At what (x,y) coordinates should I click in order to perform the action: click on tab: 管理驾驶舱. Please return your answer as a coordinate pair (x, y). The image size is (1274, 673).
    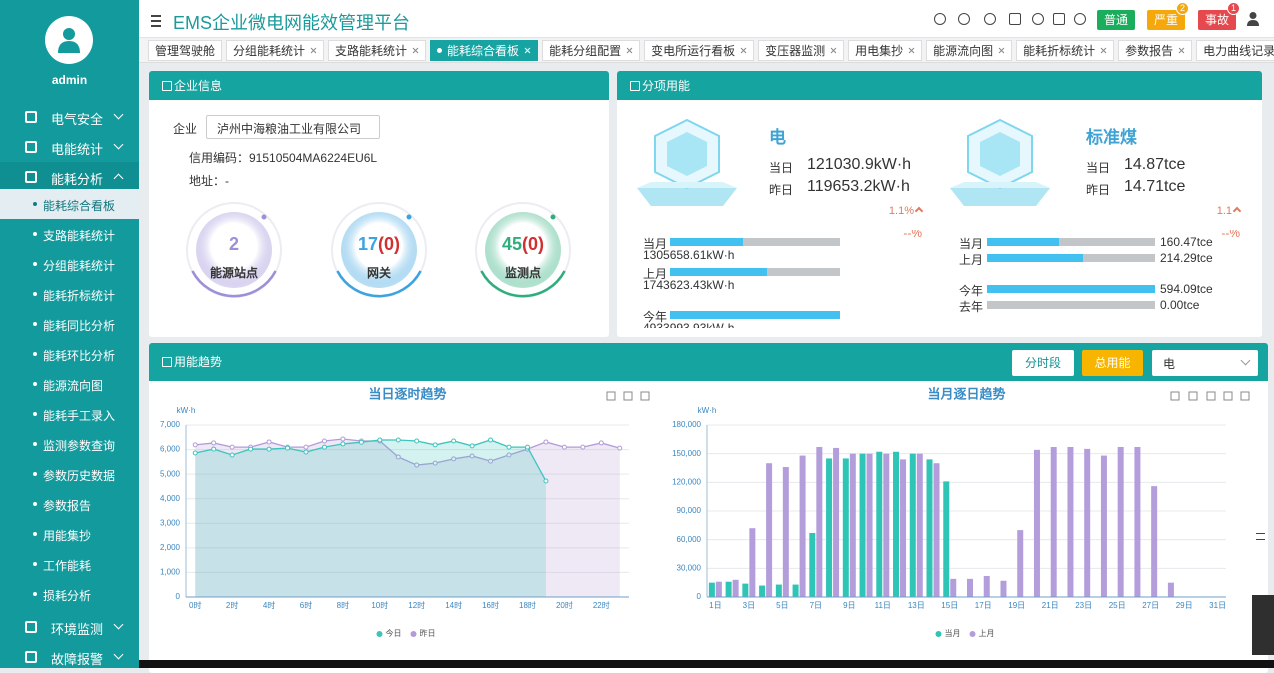
    Looking at the image, I should click on (185, 50).